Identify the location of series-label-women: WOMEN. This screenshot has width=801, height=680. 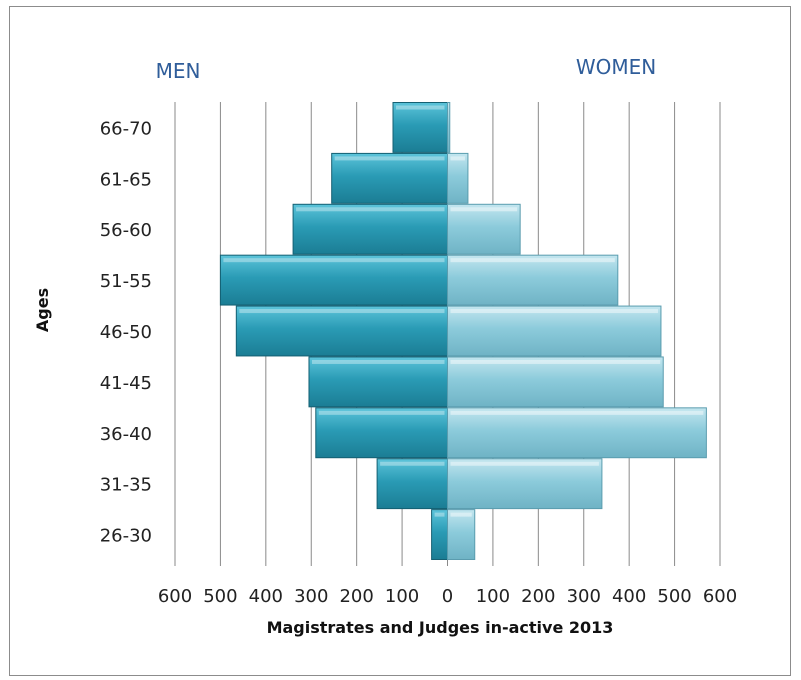
(616, 67).